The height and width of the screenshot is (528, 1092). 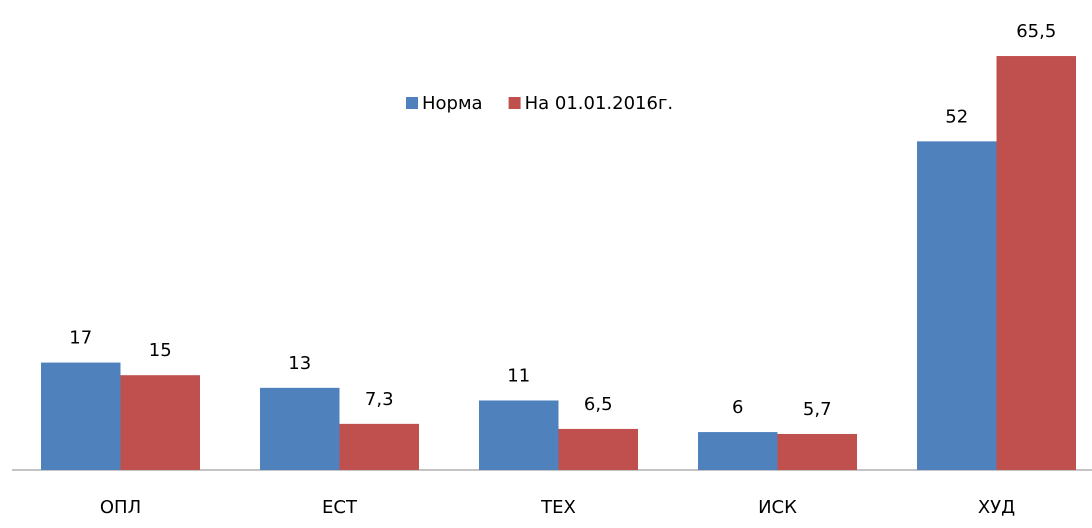 I want to click on x-tick-label: ТЕХ, so click(x=558, y=507).